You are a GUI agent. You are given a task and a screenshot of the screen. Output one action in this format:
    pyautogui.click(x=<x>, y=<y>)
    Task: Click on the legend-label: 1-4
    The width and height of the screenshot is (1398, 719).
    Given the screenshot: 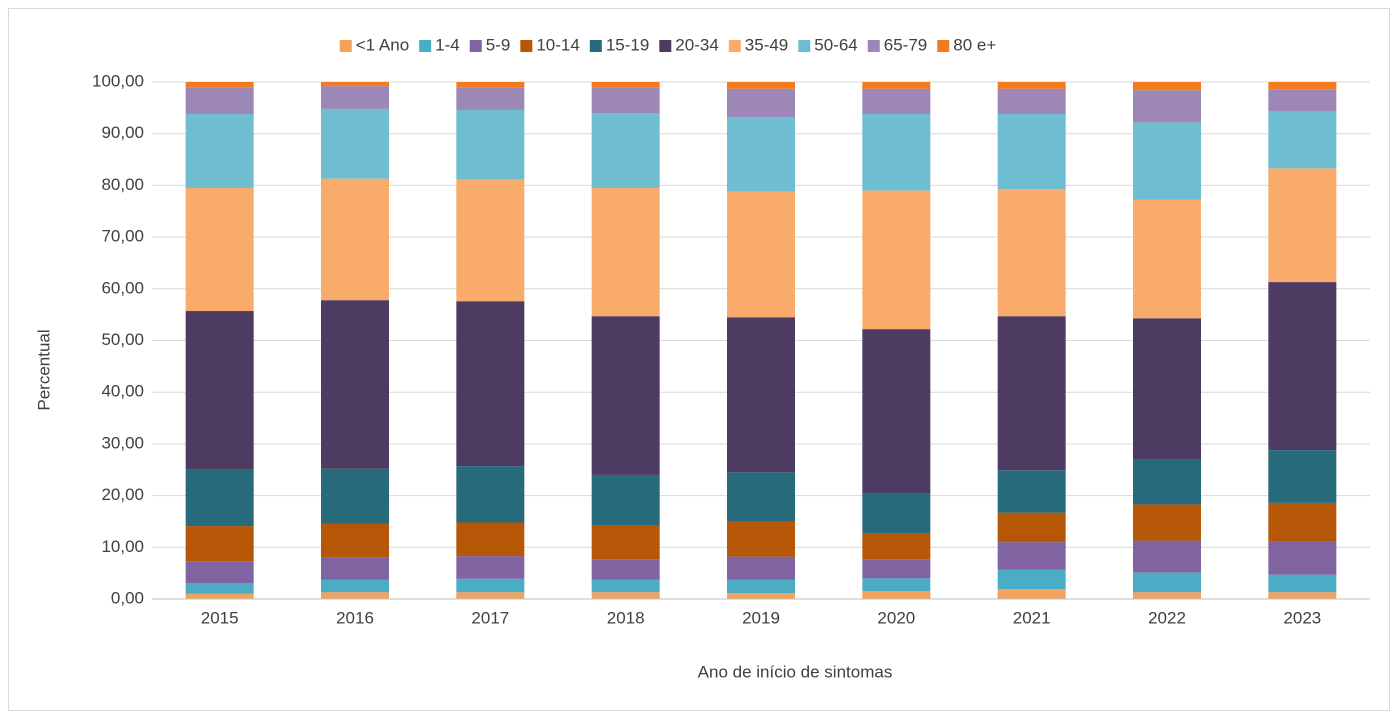 What is the action you would take?
    pyautogui.click(x=447, y=44)
    